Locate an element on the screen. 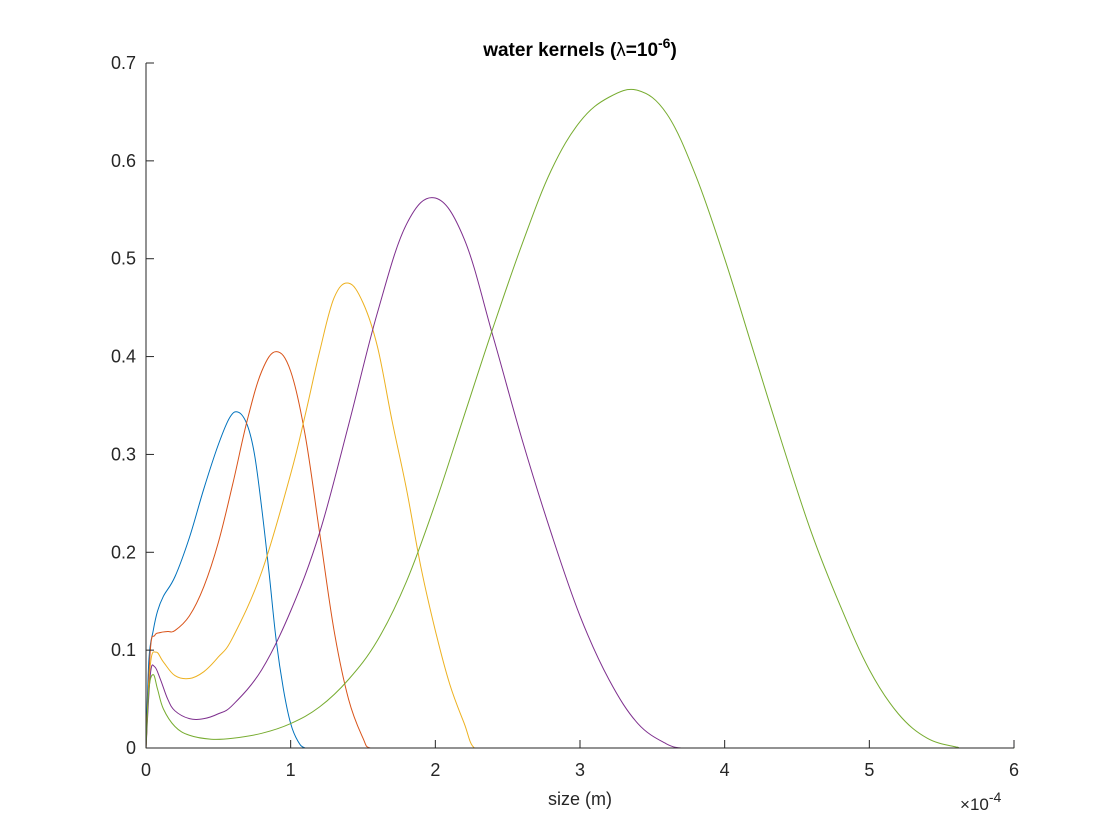  x-tick-label: 4 is located at coordinates (725, 770).